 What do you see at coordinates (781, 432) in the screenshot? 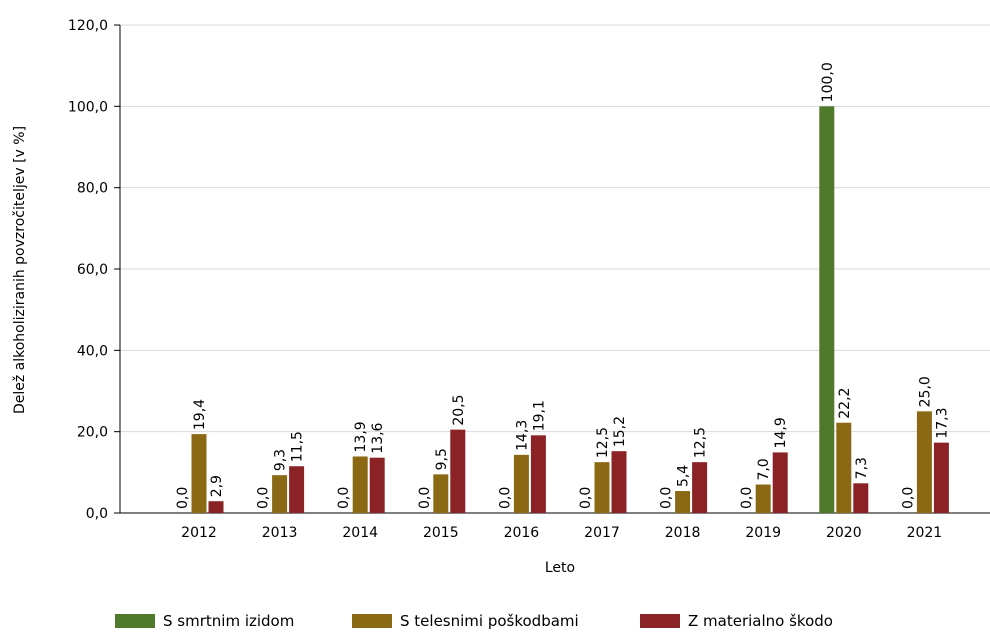
I see `data-label: 14,9` at bounding box center [781, 432].